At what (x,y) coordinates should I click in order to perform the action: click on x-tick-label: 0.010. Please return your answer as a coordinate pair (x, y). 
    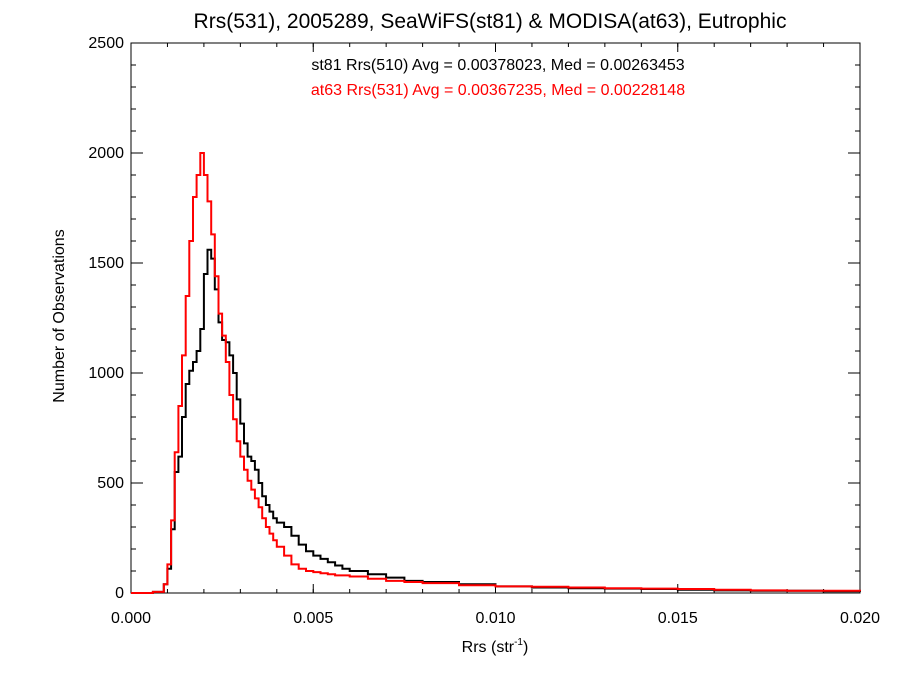
    Looking at the image, I should click on (495, 618).